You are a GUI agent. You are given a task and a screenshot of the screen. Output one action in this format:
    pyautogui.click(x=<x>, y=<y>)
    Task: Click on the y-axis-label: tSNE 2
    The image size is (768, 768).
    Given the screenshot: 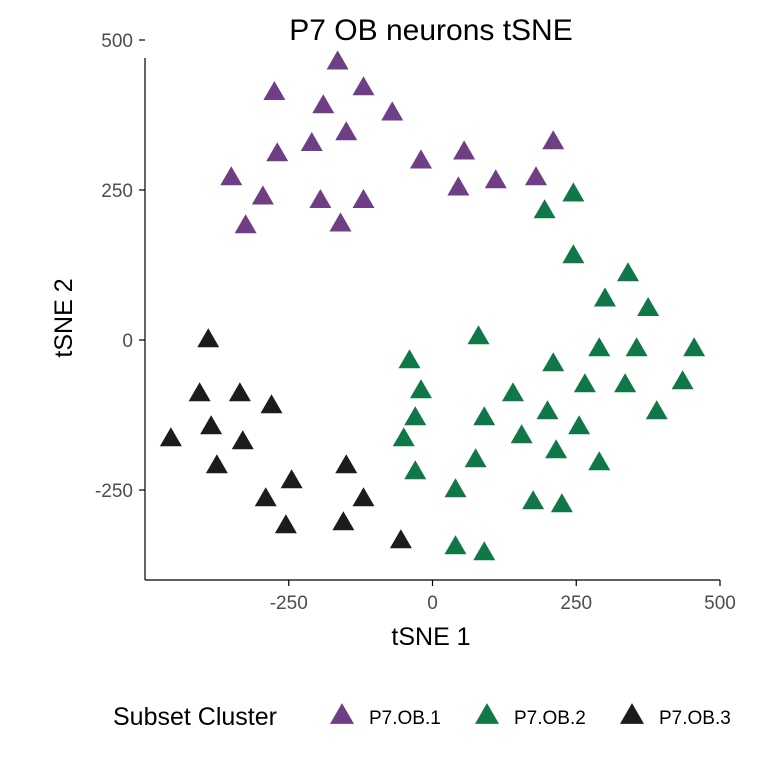 What is the action you would take?
    pyautogui.click(x=64, y=317)
    